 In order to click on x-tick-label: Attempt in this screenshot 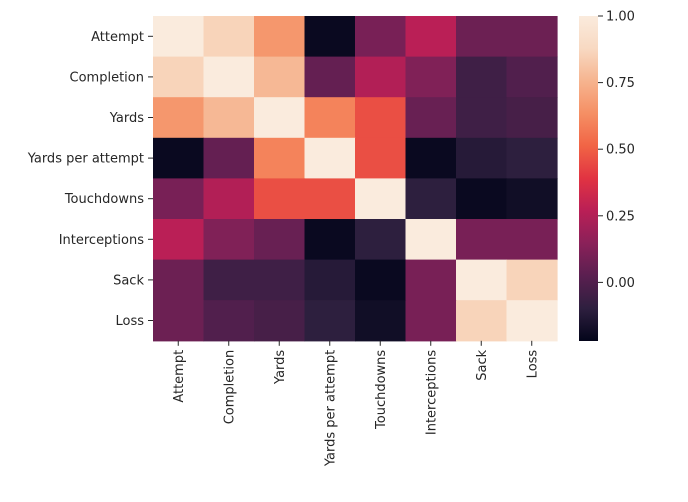, I will do `click(179, 376)`.